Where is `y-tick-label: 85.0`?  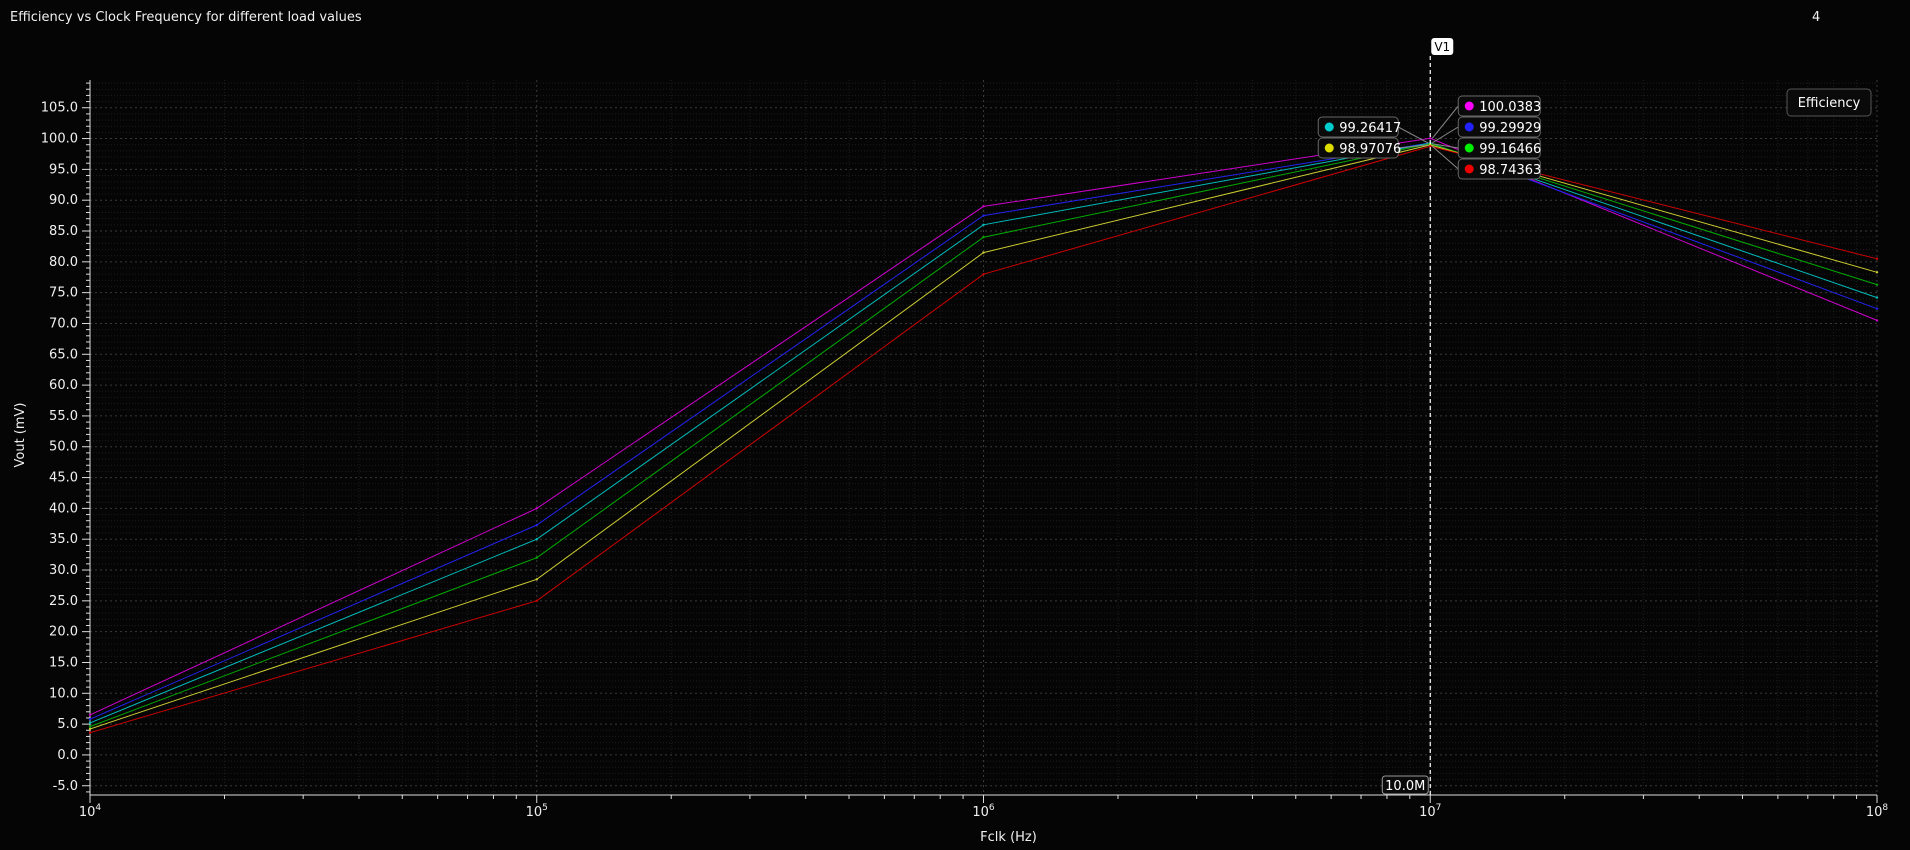
y-tick-label: 85.0 is located at coordinates (63, 231).